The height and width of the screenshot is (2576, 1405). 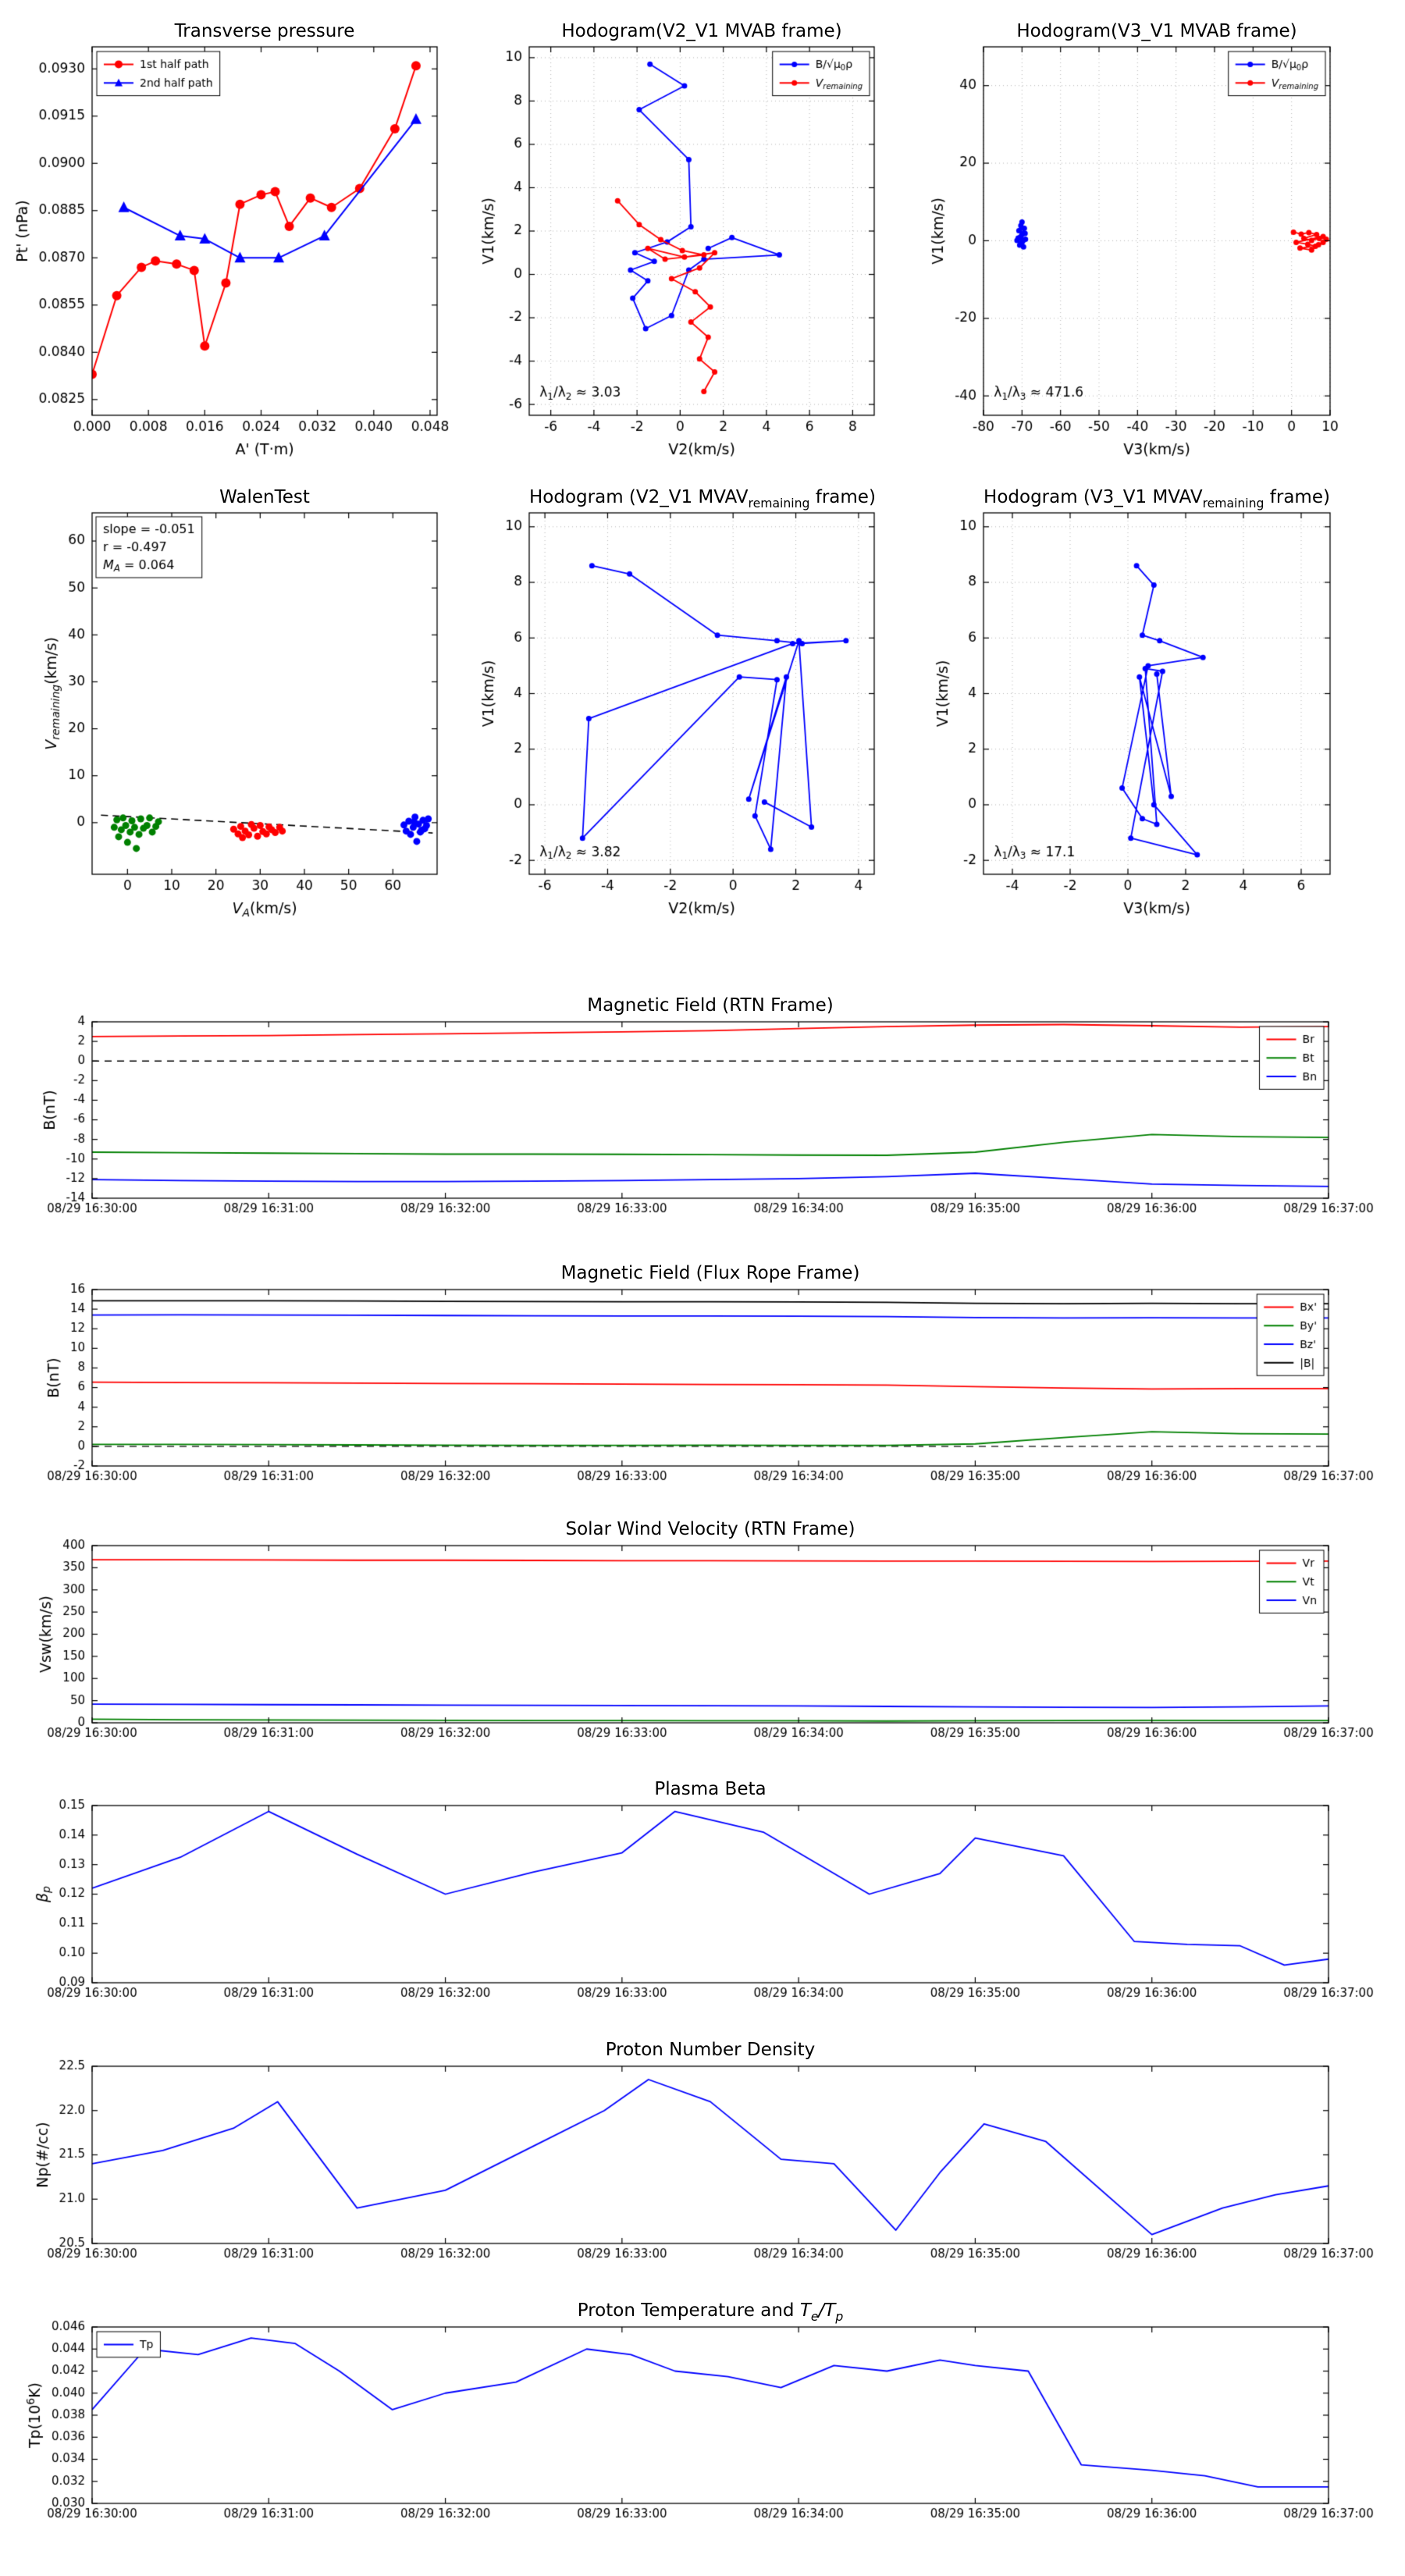 I want to click on title-solar-wind-velocity: Solar Wind Velocity (RTN Frame), so click(x=710, y=1529).